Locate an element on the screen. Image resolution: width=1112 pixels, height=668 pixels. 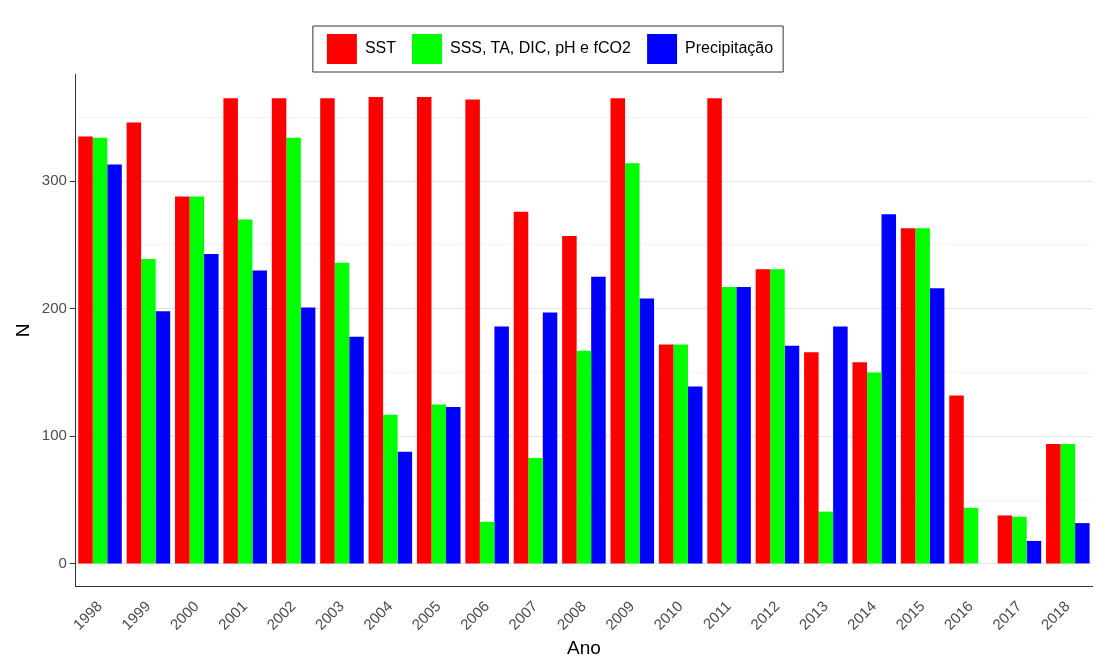
y-tick-label: 0 is located at coordinates (62, 563).